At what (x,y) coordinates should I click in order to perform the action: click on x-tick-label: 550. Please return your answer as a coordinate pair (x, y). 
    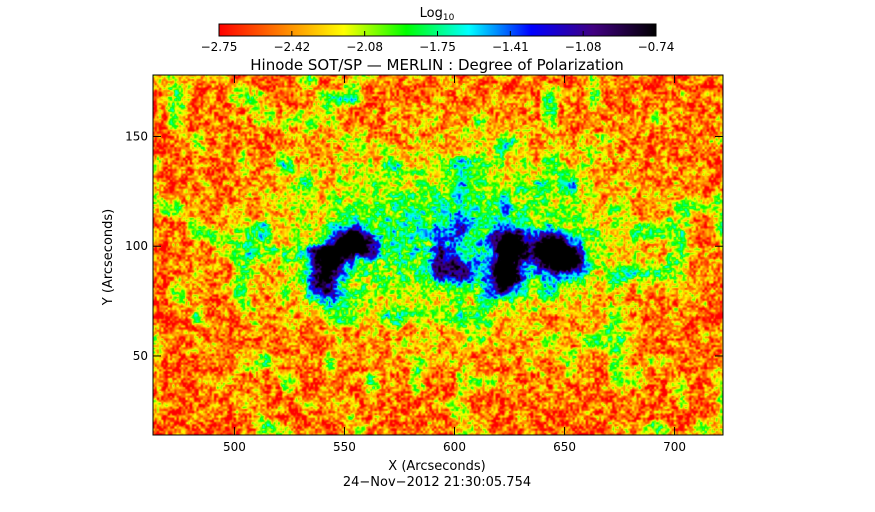
    Looking at the image, I should click on (344, 447).